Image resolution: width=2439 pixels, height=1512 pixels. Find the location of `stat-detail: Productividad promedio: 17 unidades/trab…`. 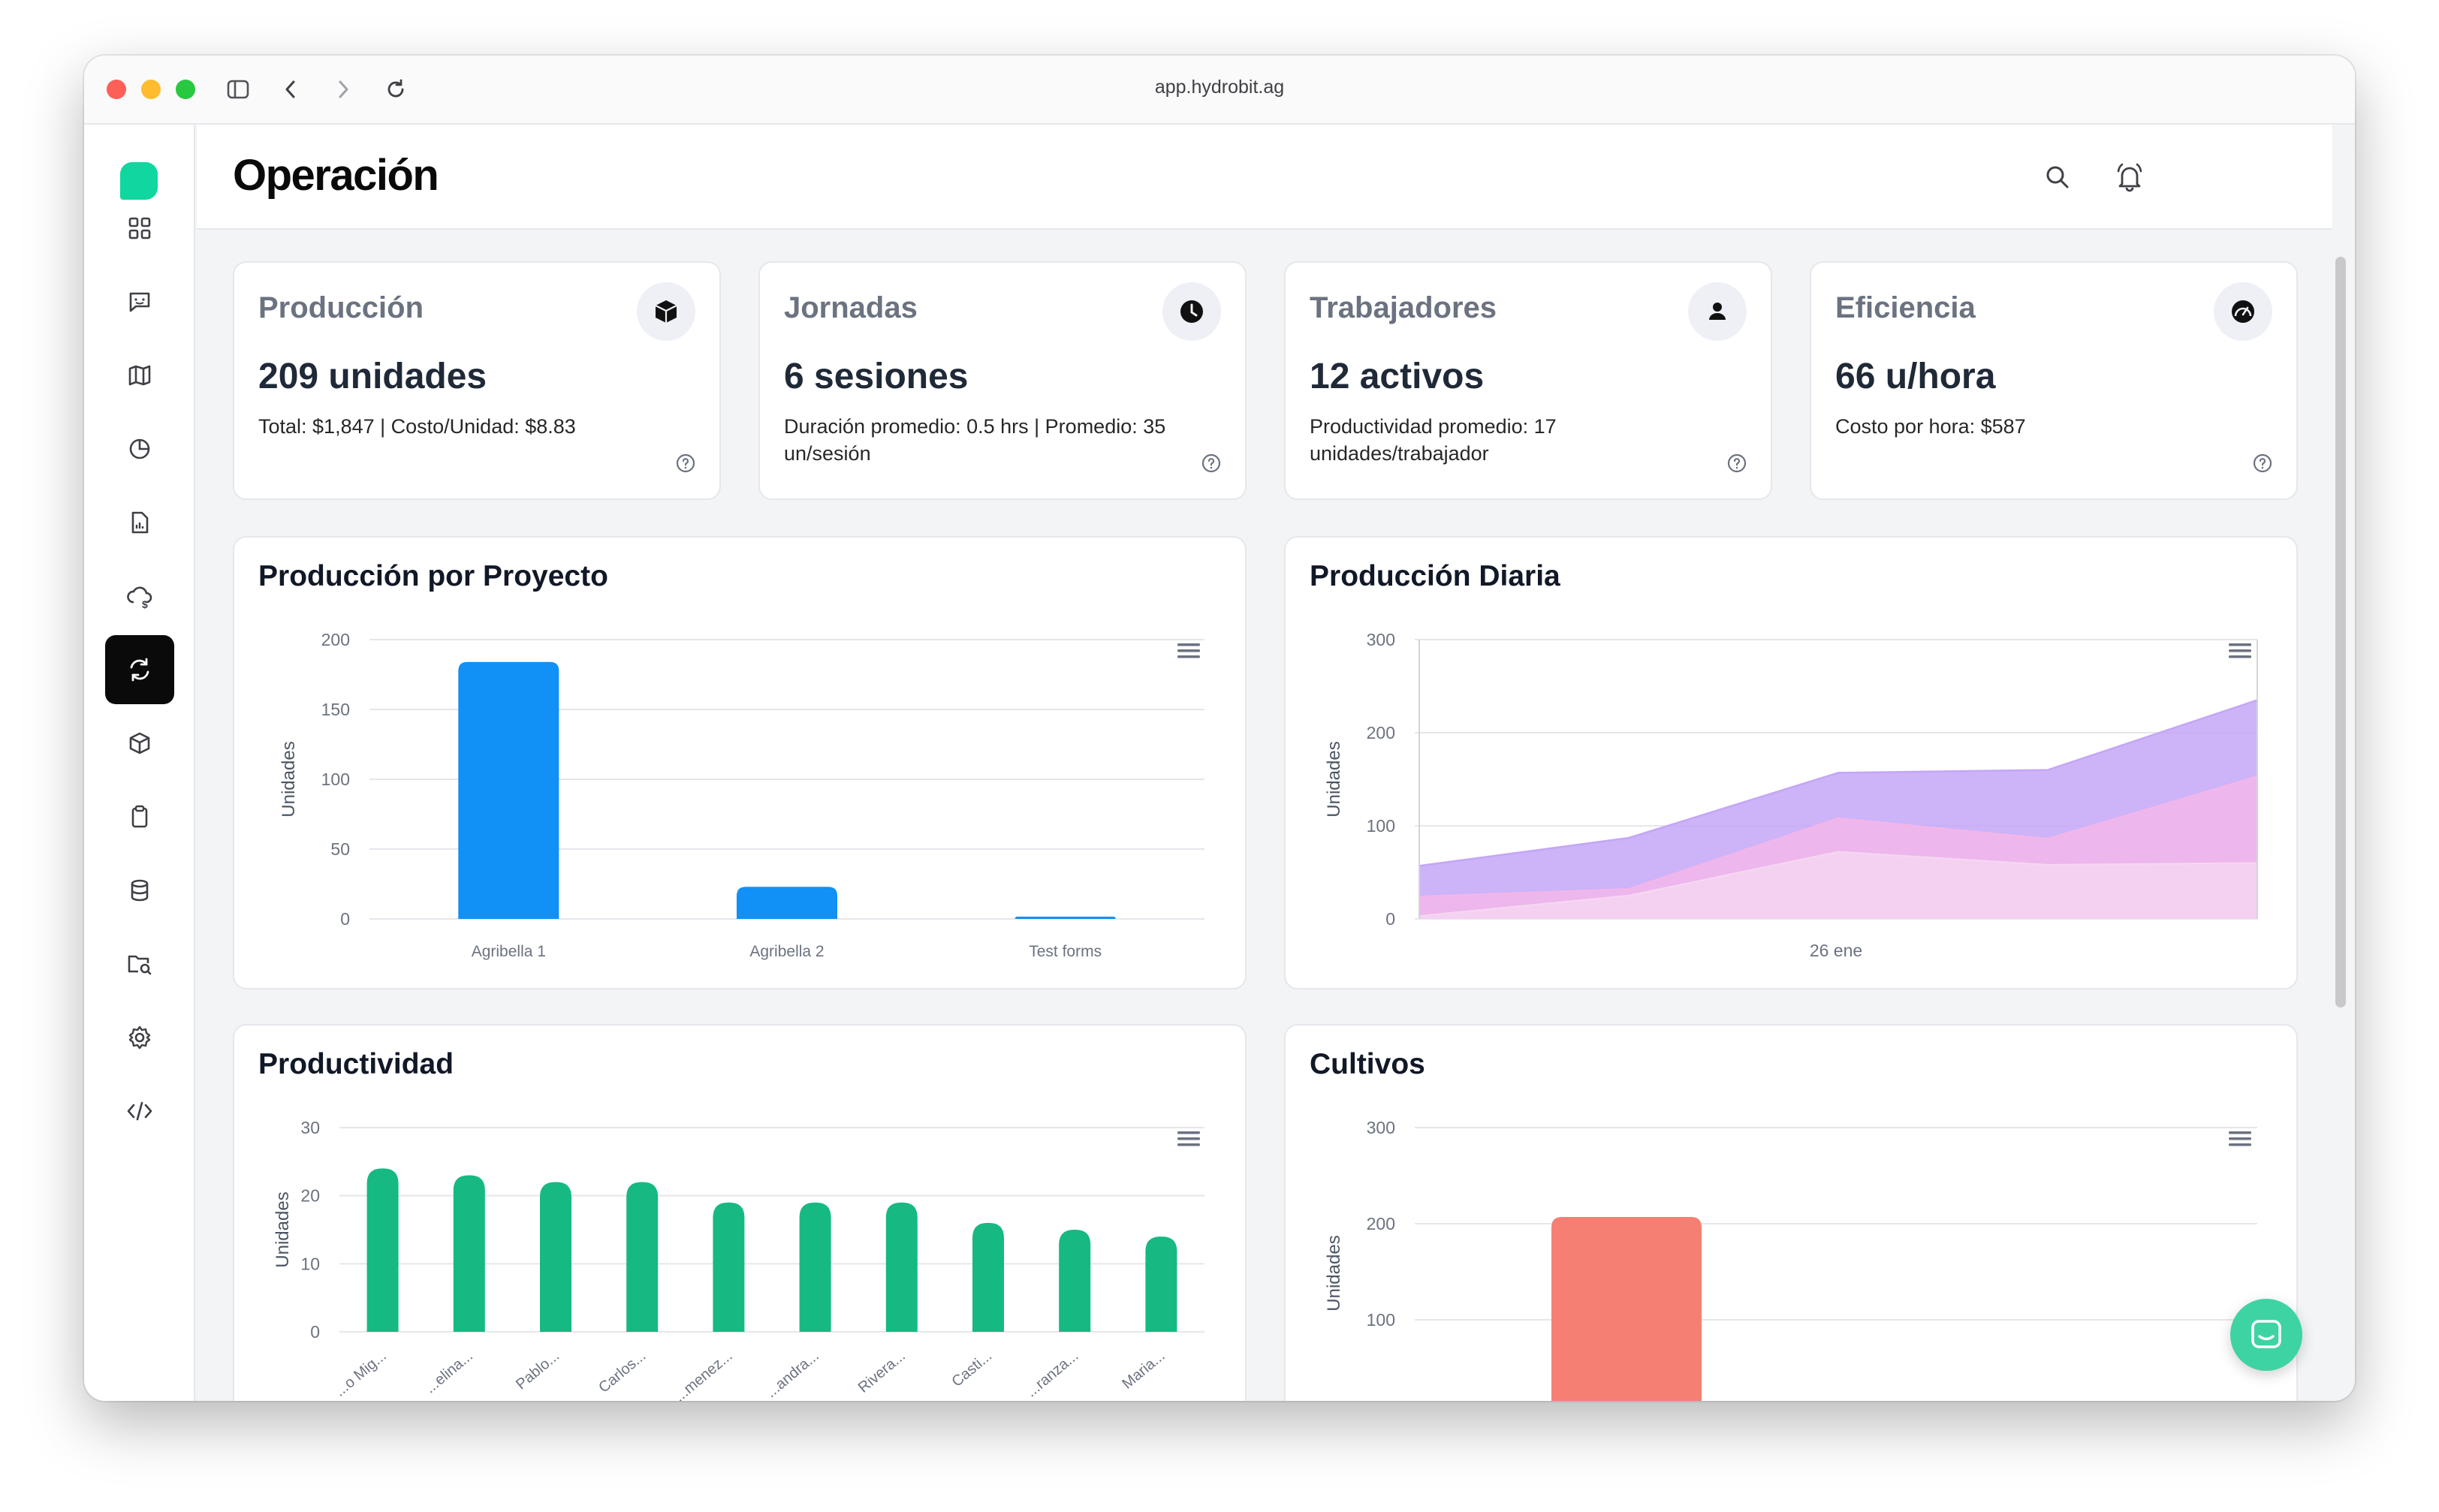

stat-detail: Productividad promedio: 17 unidades/trab… is located at coordinates (1433, 440).